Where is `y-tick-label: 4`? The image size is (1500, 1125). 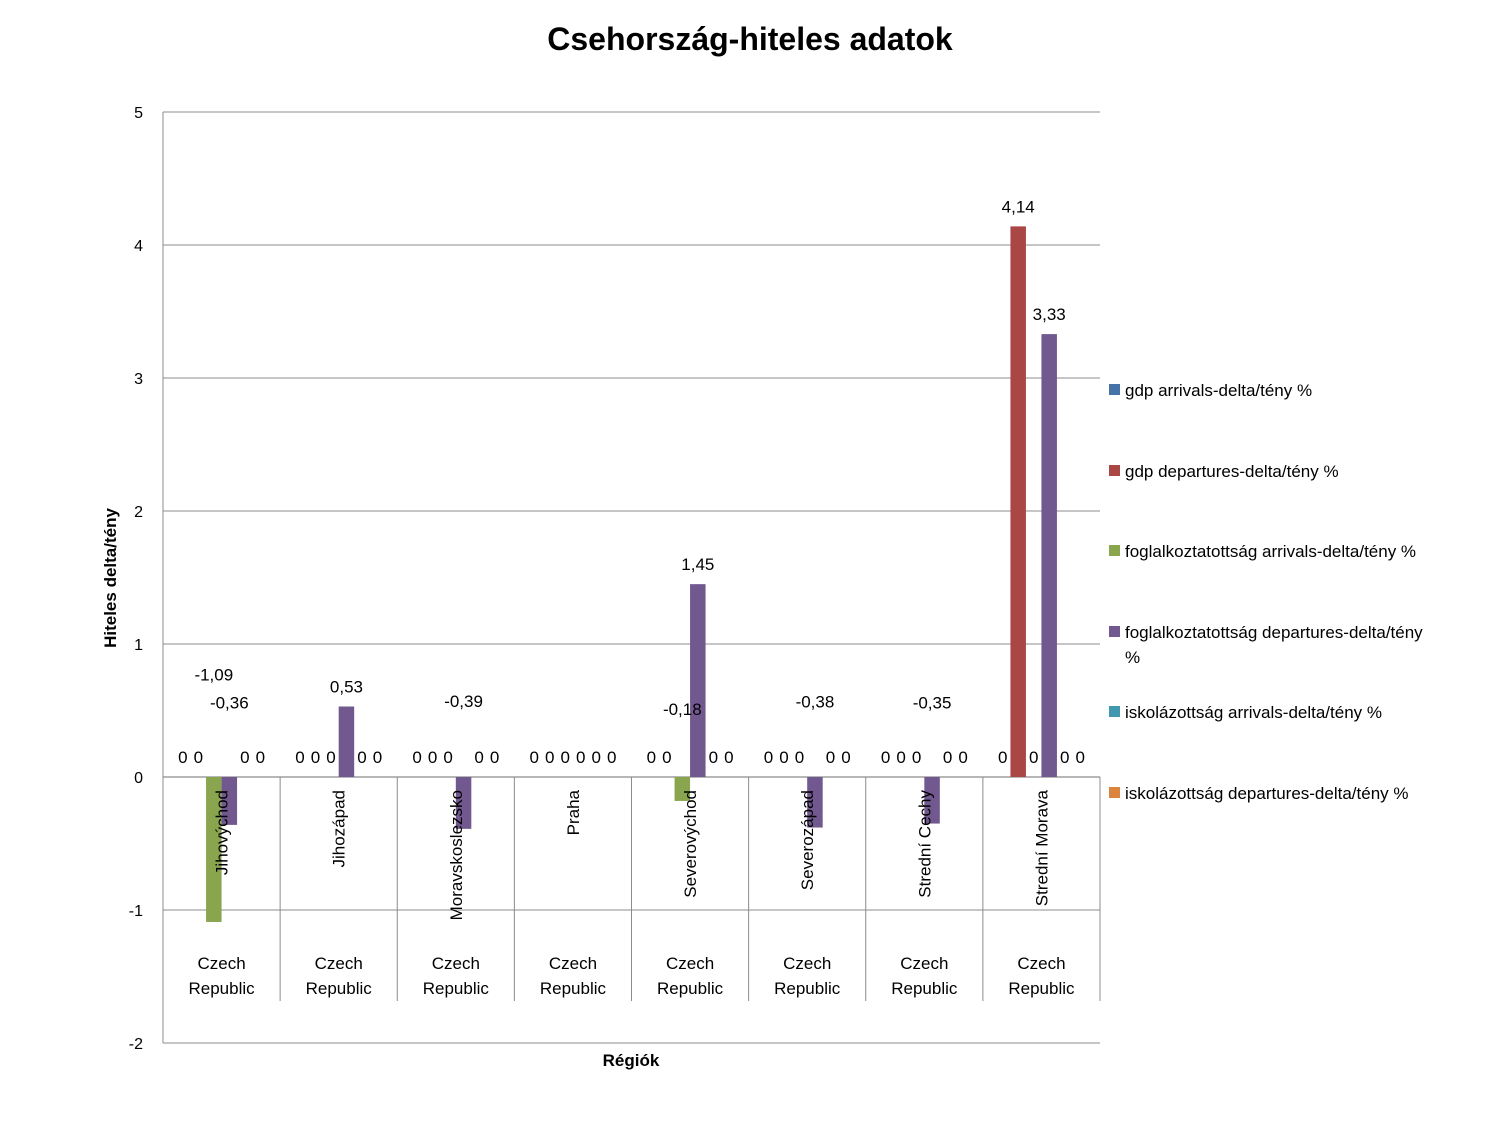 y-tick-label: 4 is located at coordinates (138, 246).